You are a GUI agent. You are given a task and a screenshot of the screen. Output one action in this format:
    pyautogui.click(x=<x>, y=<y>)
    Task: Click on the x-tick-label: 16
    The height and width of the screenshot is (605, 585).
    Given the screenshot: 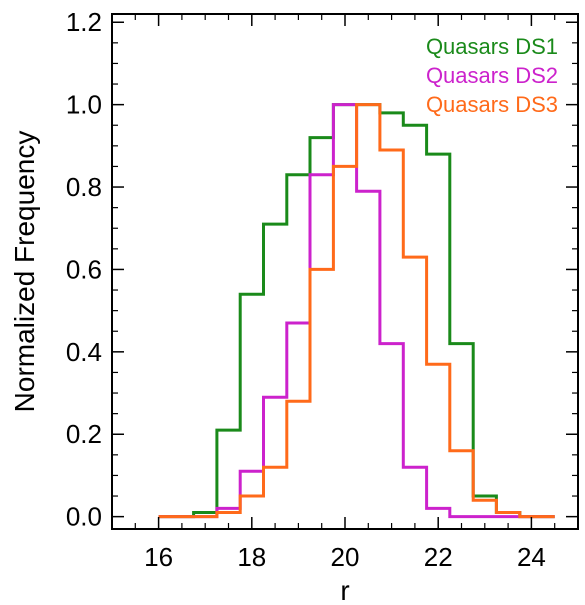 What is the action you would take?
    pyautogui.click(x=158, y=557)
    